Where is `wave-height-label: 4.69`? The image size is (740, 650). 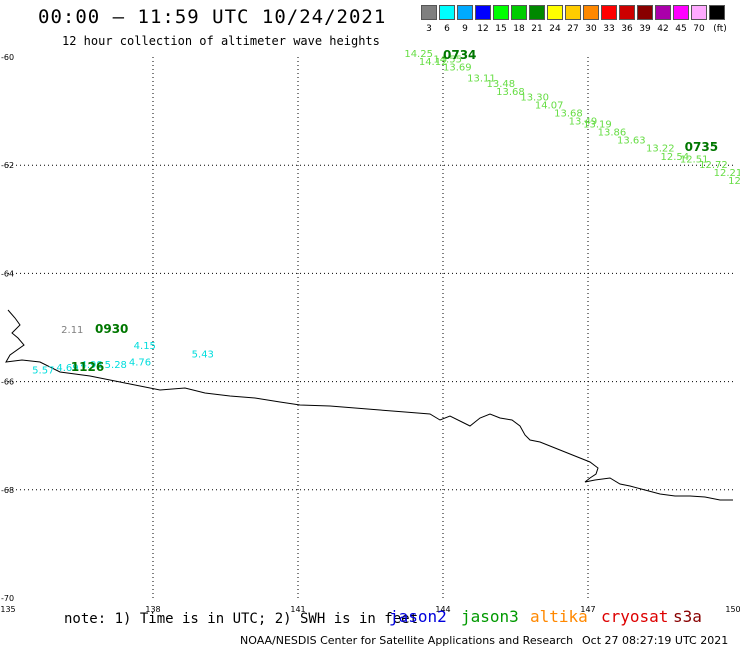
wave-height-label: 4.69 is located at coordinates (67, 368).